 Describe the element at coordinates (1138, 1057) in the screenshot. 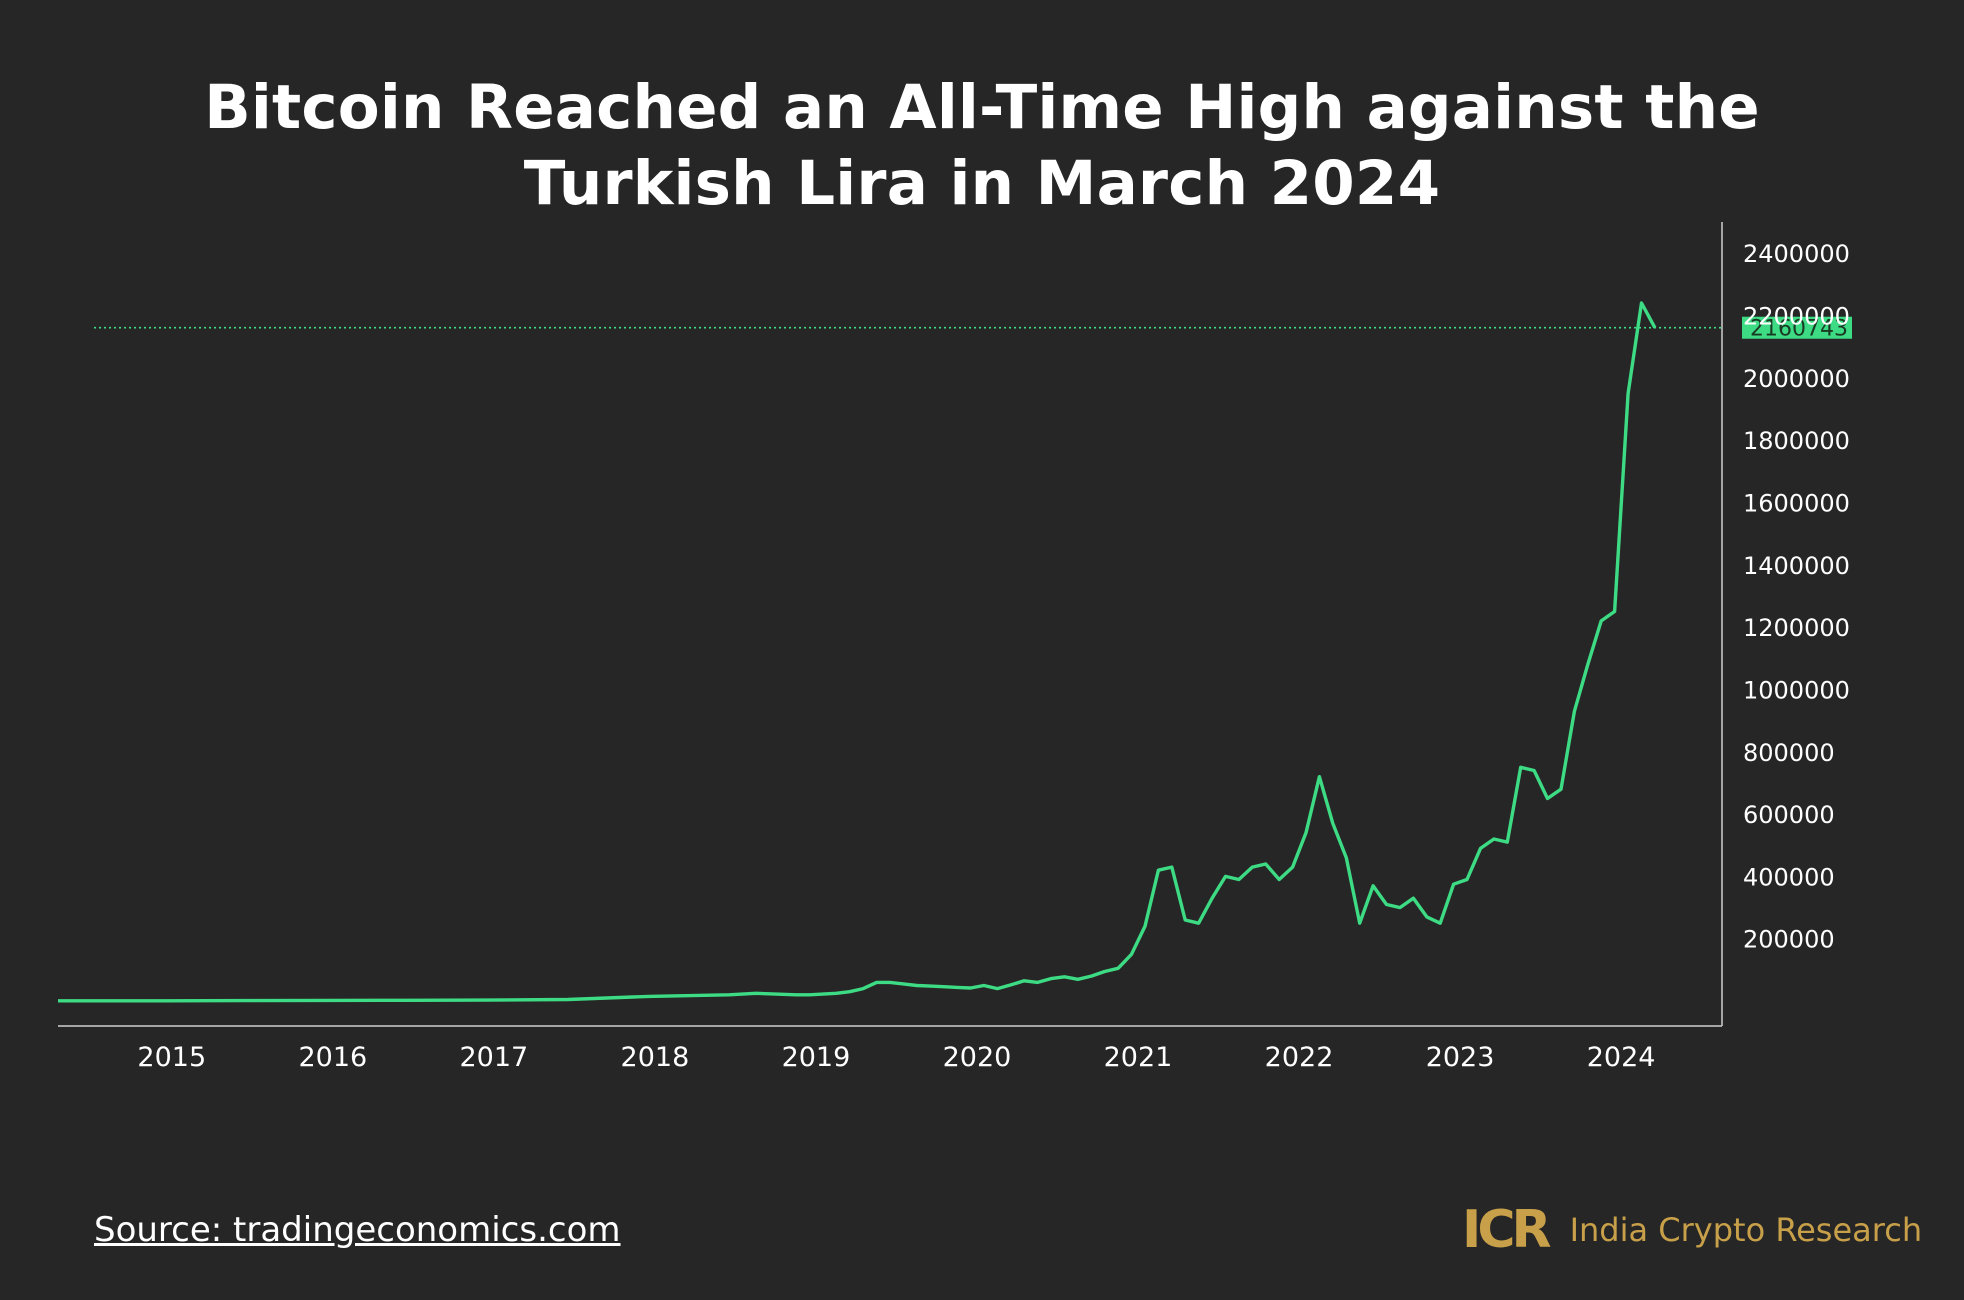

I see `x-tick-label: 2021` at that location.